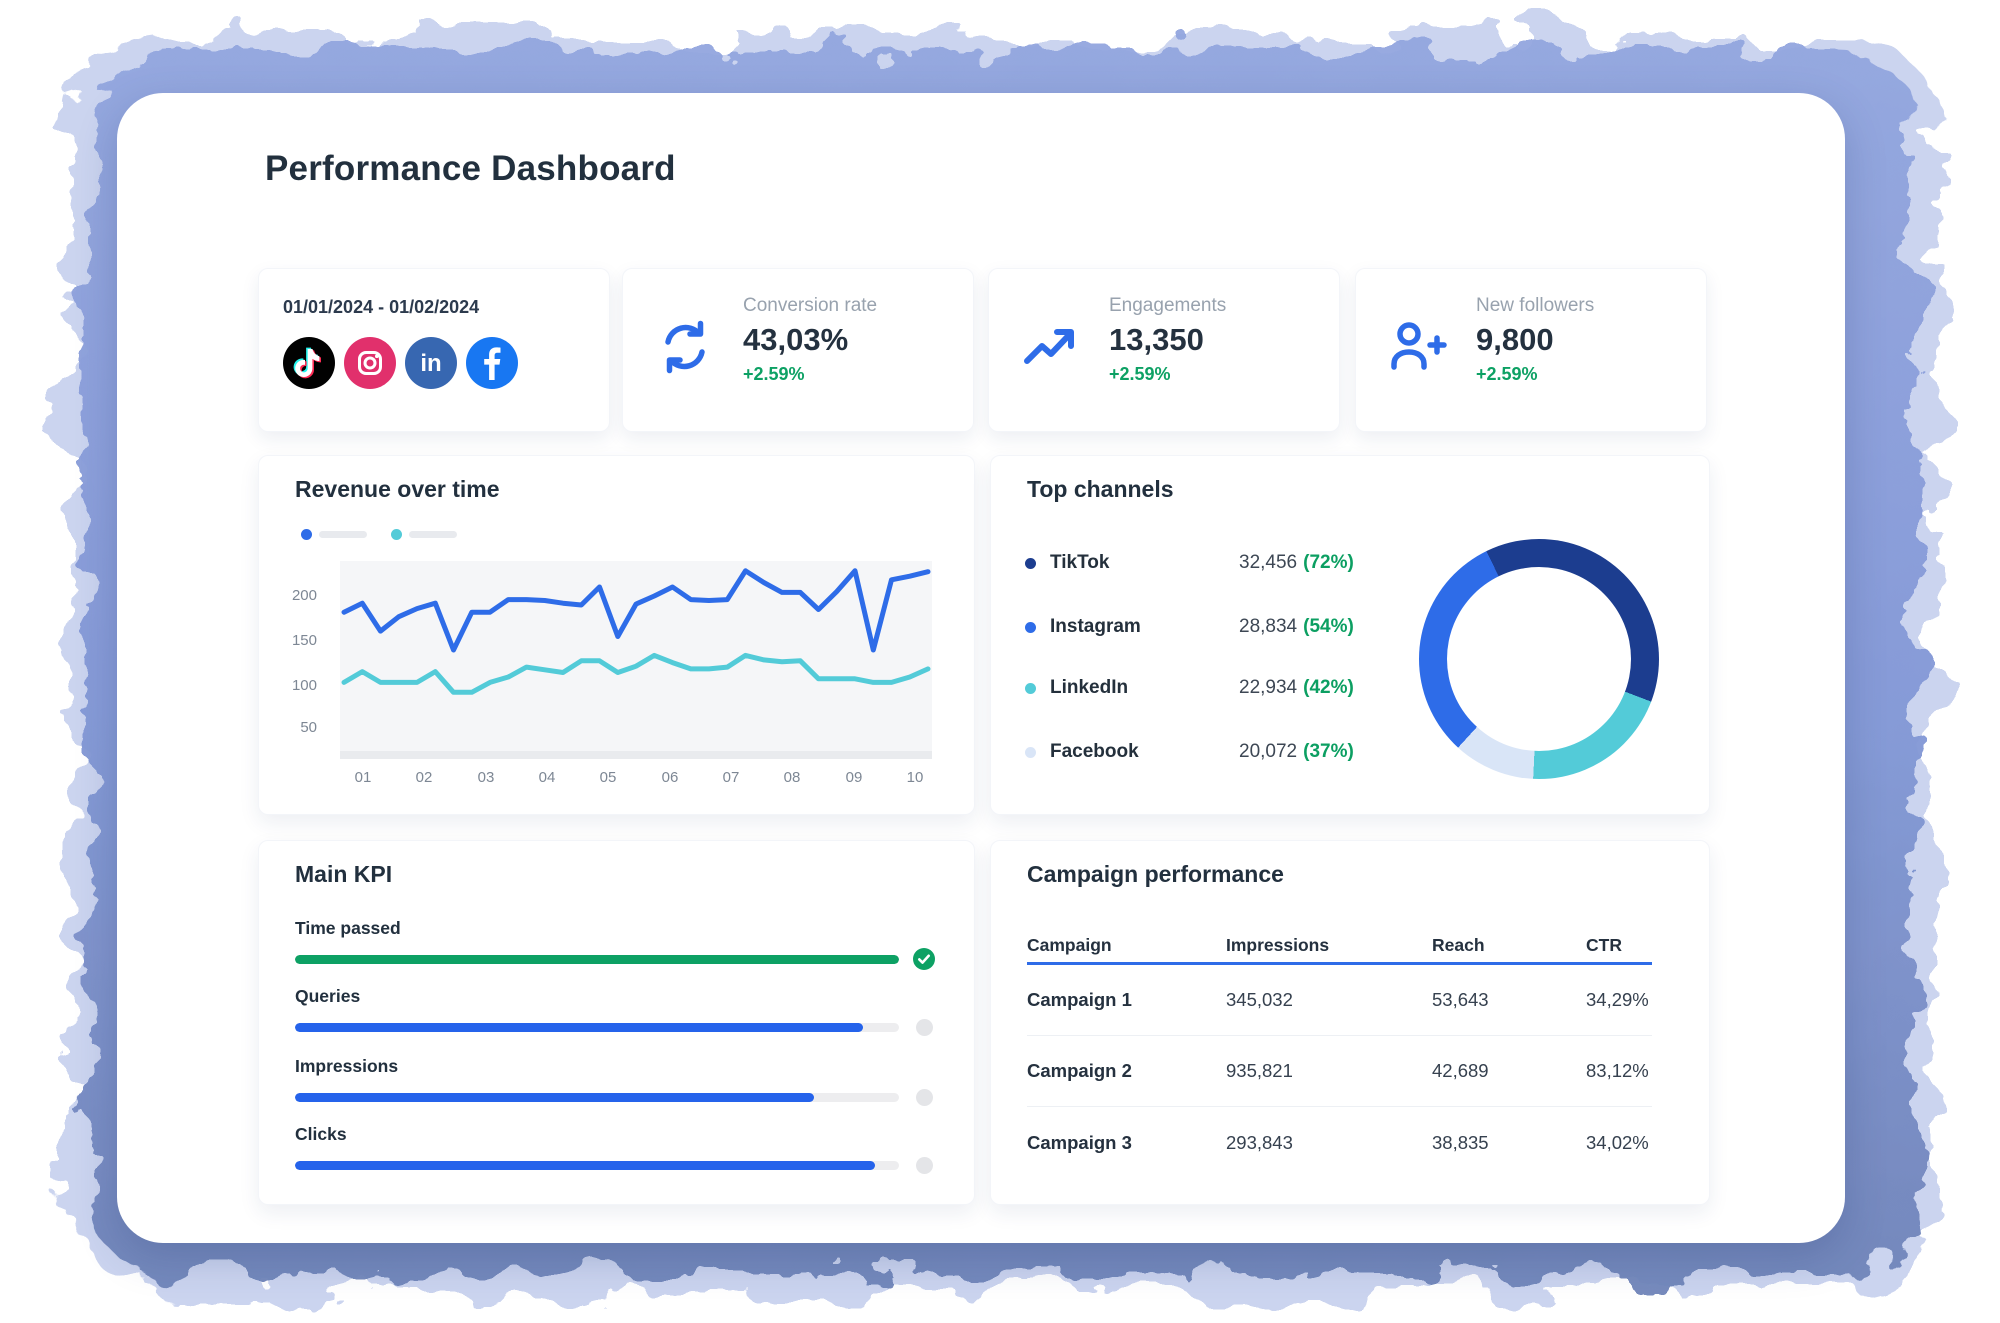  I want to click on kpi-bar-label: Queries, so click(328, 996).